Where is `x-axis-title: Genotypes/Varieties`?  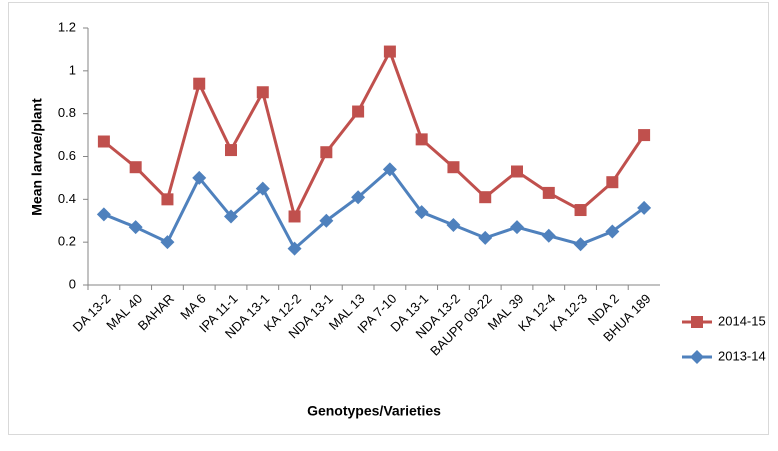
x-axis-title: Genotypes/Varieties is located at coordinates (374, 411).